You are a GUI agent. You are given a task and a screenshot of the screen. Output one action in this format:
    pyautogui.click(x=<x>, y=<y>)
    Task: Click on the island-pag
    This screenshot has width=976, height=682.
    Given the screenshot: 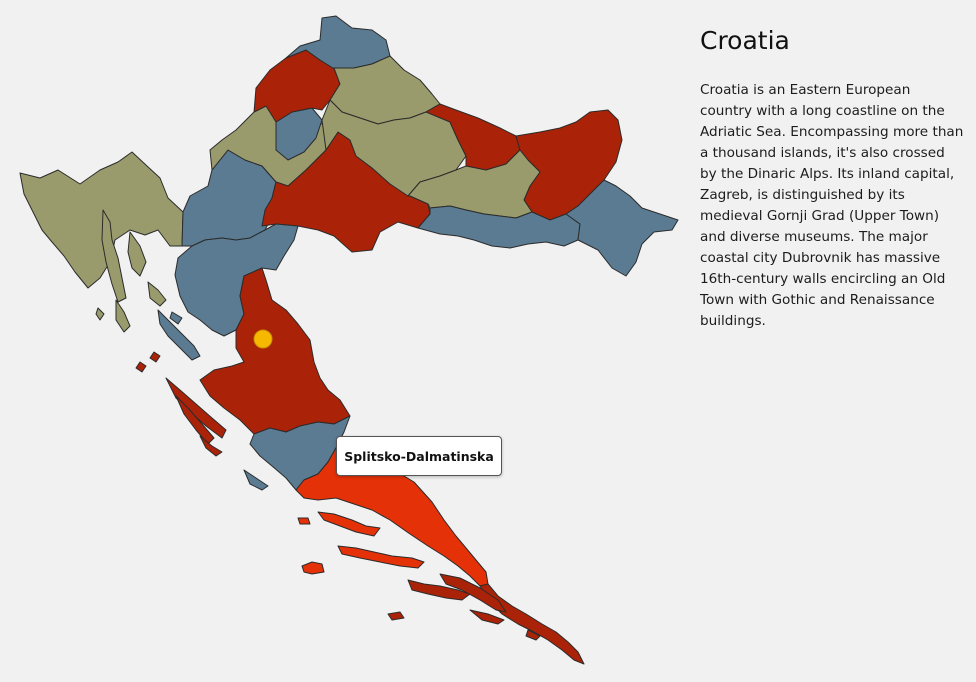 What is the action you would take?
    pyautogui.click(x=179, y=335)
    